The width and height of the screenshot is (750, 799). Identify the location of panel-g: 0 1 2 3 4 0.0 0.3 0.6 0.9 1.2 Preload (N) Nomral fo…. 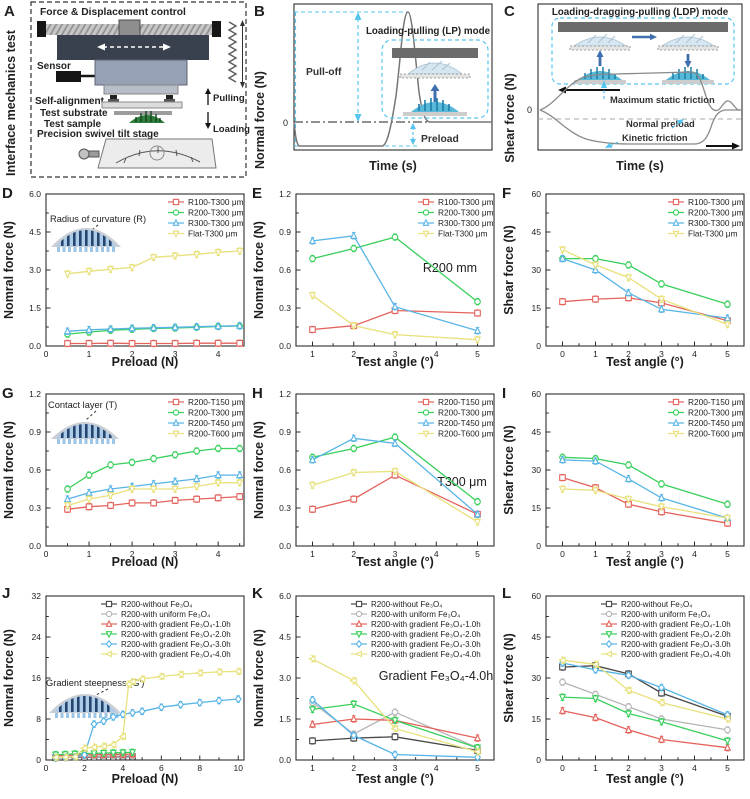
(125, 480).